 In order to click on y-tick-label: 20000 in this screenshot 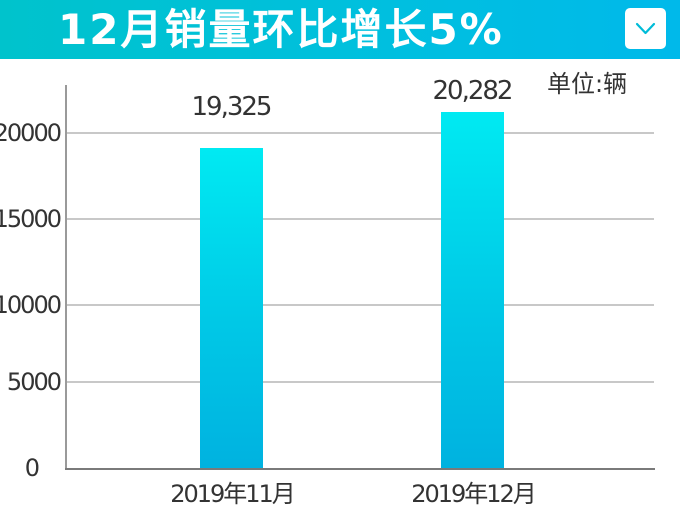, I will do `click(31, 133)`.